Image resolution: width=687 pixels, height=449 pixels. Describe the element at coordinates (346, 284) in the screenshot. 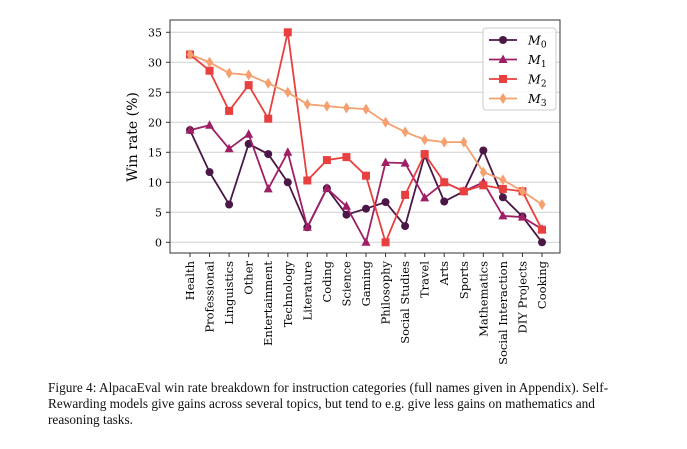

I see `x-tick-label: Science` at that location.